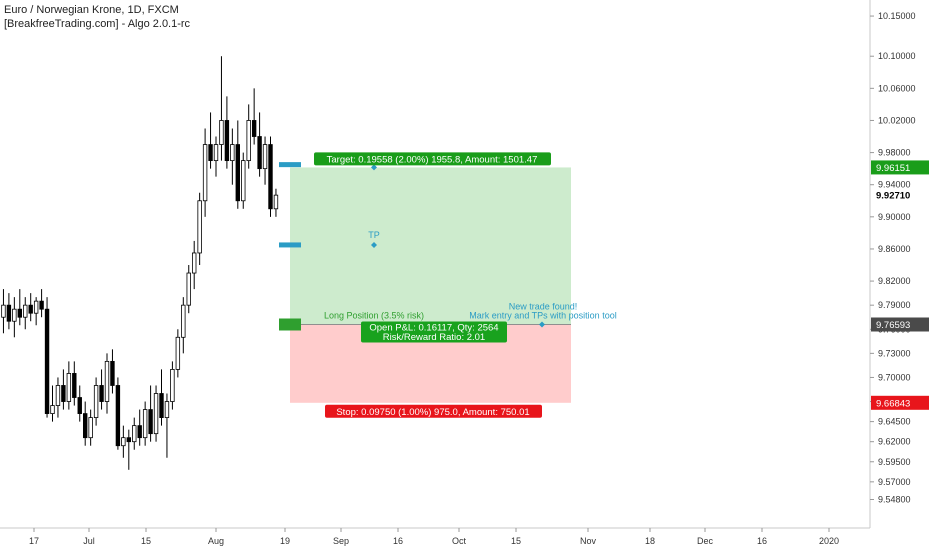 Image resolution: width=932 pixels, height=555 pixels. Describe the element at coordinates (374, 315) in the screenshot. I see `position-label: Long Position (3.5% risk)` at that location.